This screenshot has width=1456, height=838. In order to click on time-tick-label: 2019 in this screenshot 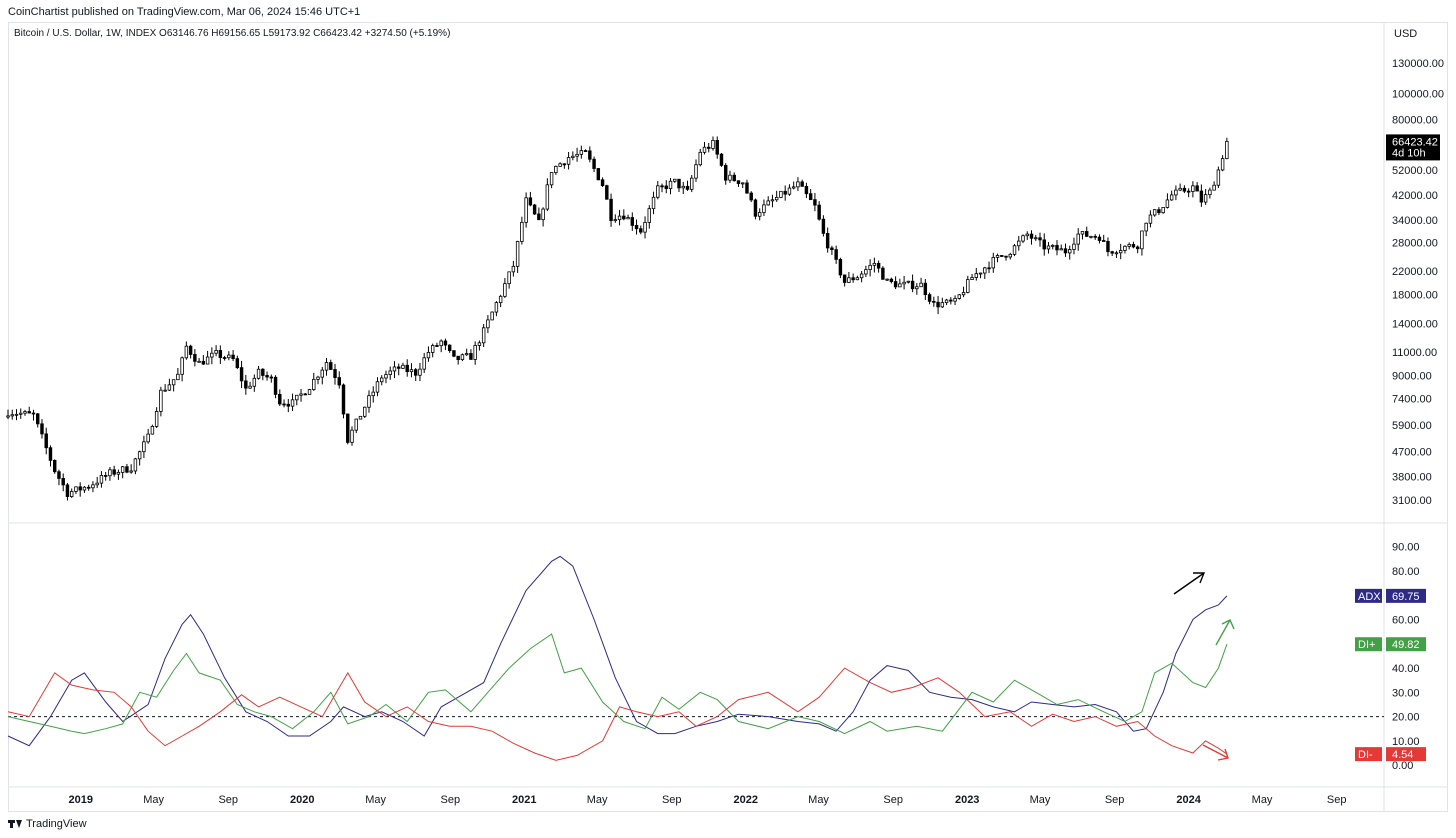, I will do `click(81, 800)`.